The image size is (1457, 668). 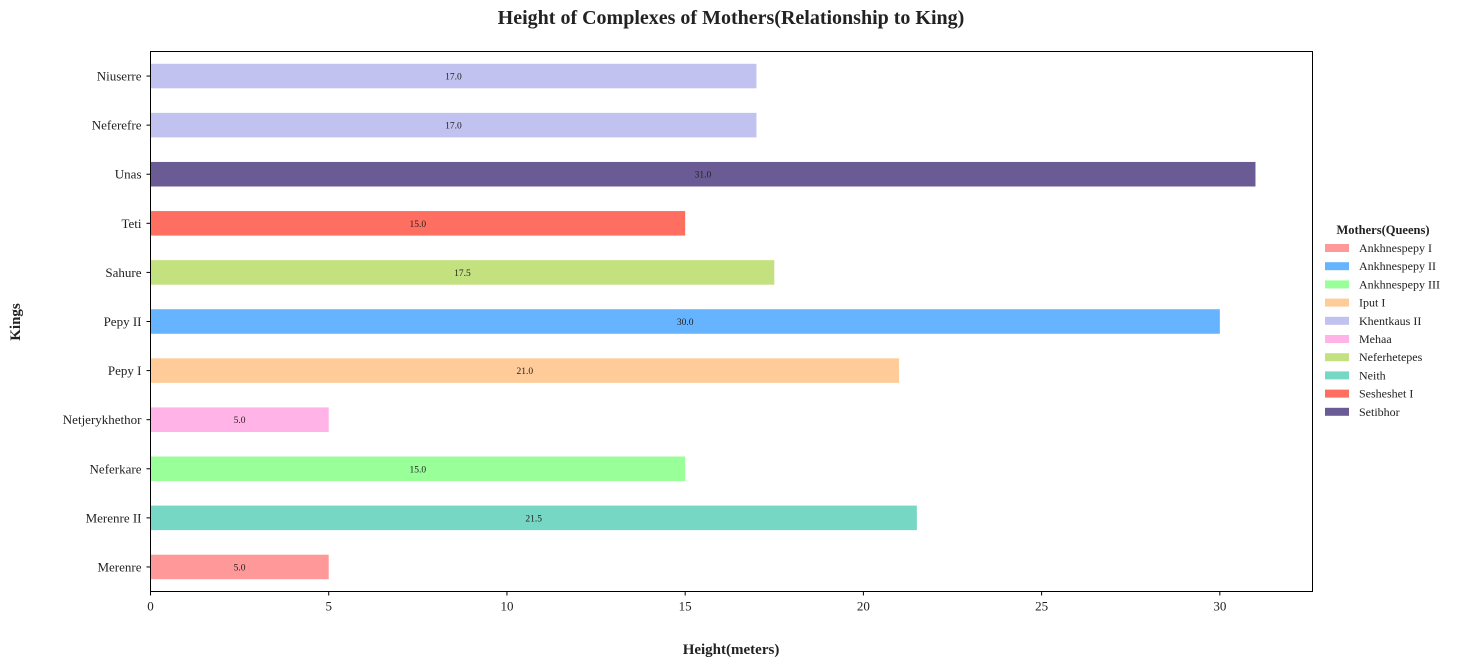 What do you see at coordinates (1391, 357) in the screenshot?
I see `legend-label: Neferhetepes` at bounding box center [1391, 357].